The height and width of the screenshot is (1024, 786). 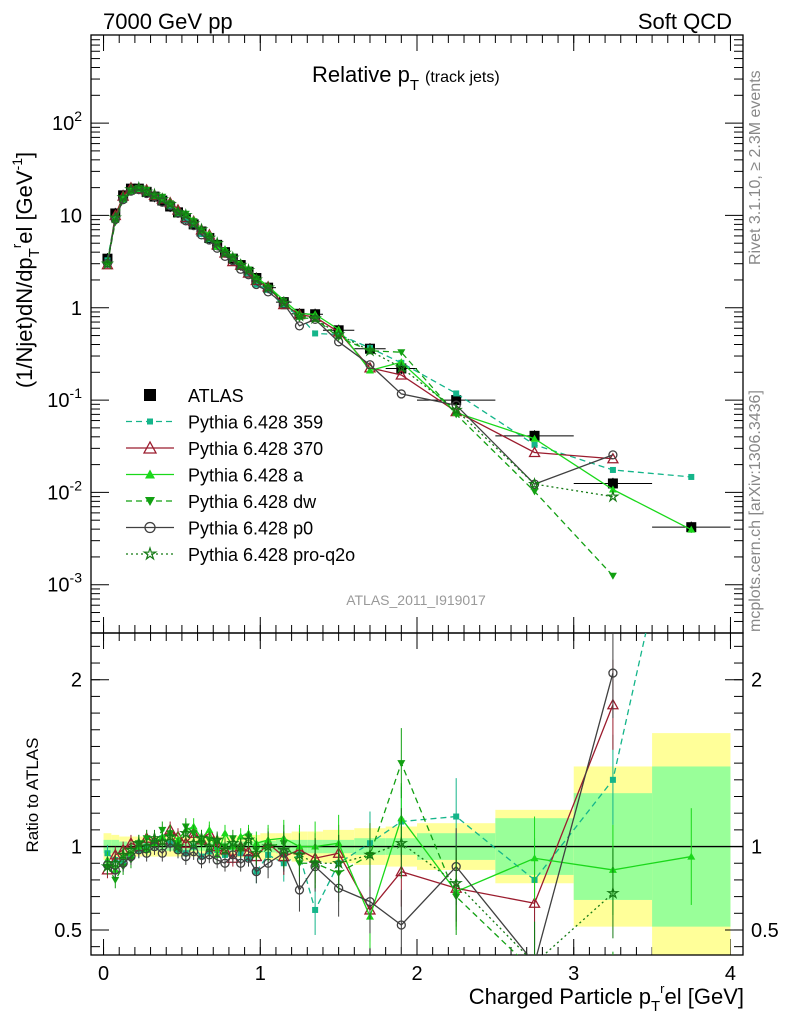 What do you see at coordinates (76, 309) in the screenshot?
I see `y-tick-label: 1` at bounding box center [76, 309].